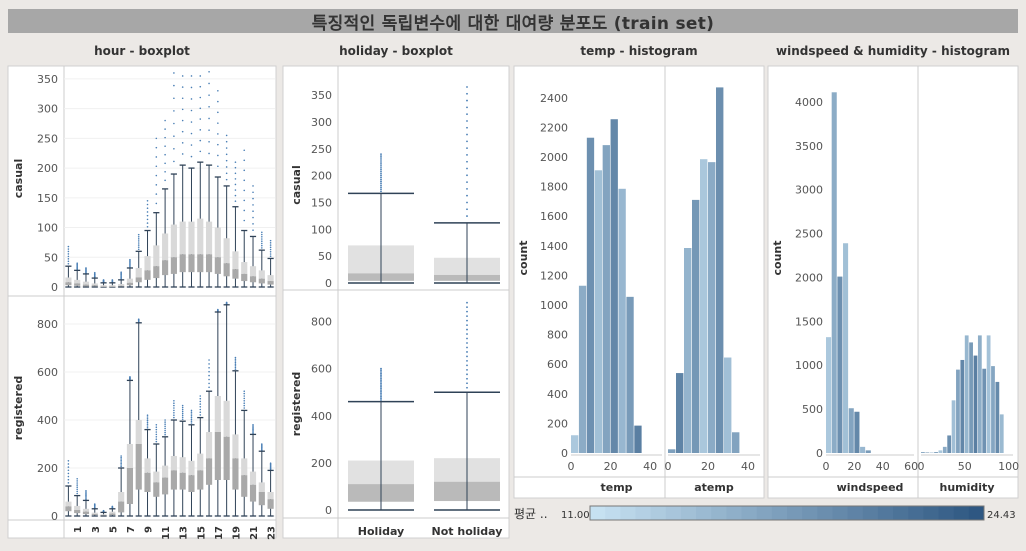 The height and width of the screenshot is (551, 1026). What do you see at coordinates (201, 533) in the screenshot?
I see `hour-xtick-15: 15` at bounding box center [201, 533].